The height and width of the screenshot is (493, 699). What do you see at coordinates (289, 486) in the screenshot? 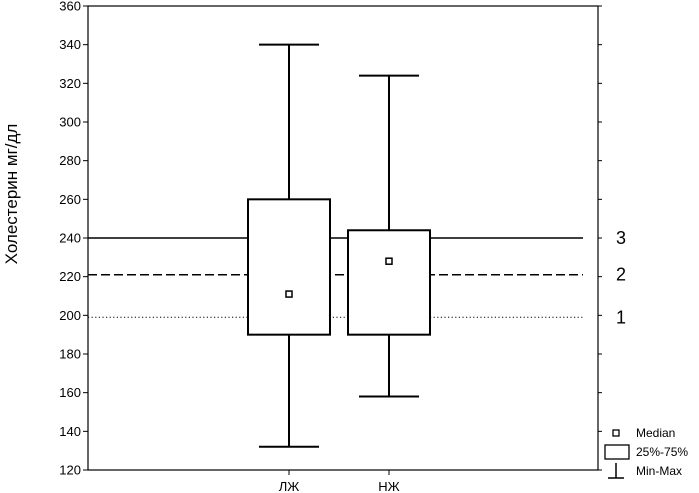
I see `x-category-label: ЛЖ` at bounding box center [289, 486].